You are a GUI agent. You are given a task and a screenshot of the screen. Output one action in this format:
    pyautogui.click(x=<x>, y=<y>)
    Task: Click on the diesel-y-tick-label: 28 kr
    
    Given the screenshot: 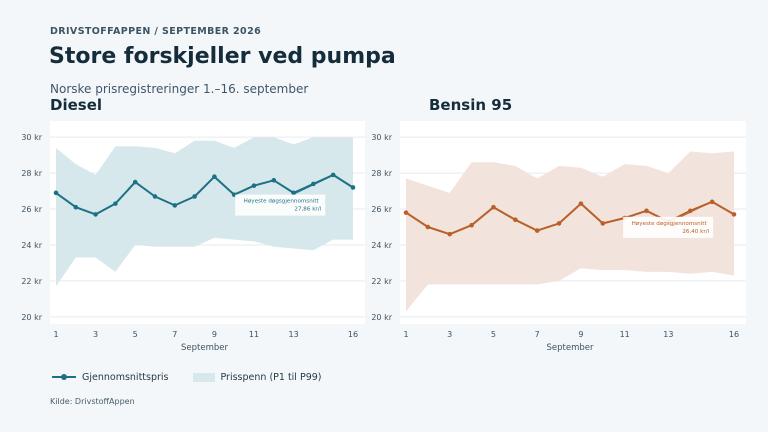 What is the action you would take?
    pyautogui.click(x=31, y=173)
    